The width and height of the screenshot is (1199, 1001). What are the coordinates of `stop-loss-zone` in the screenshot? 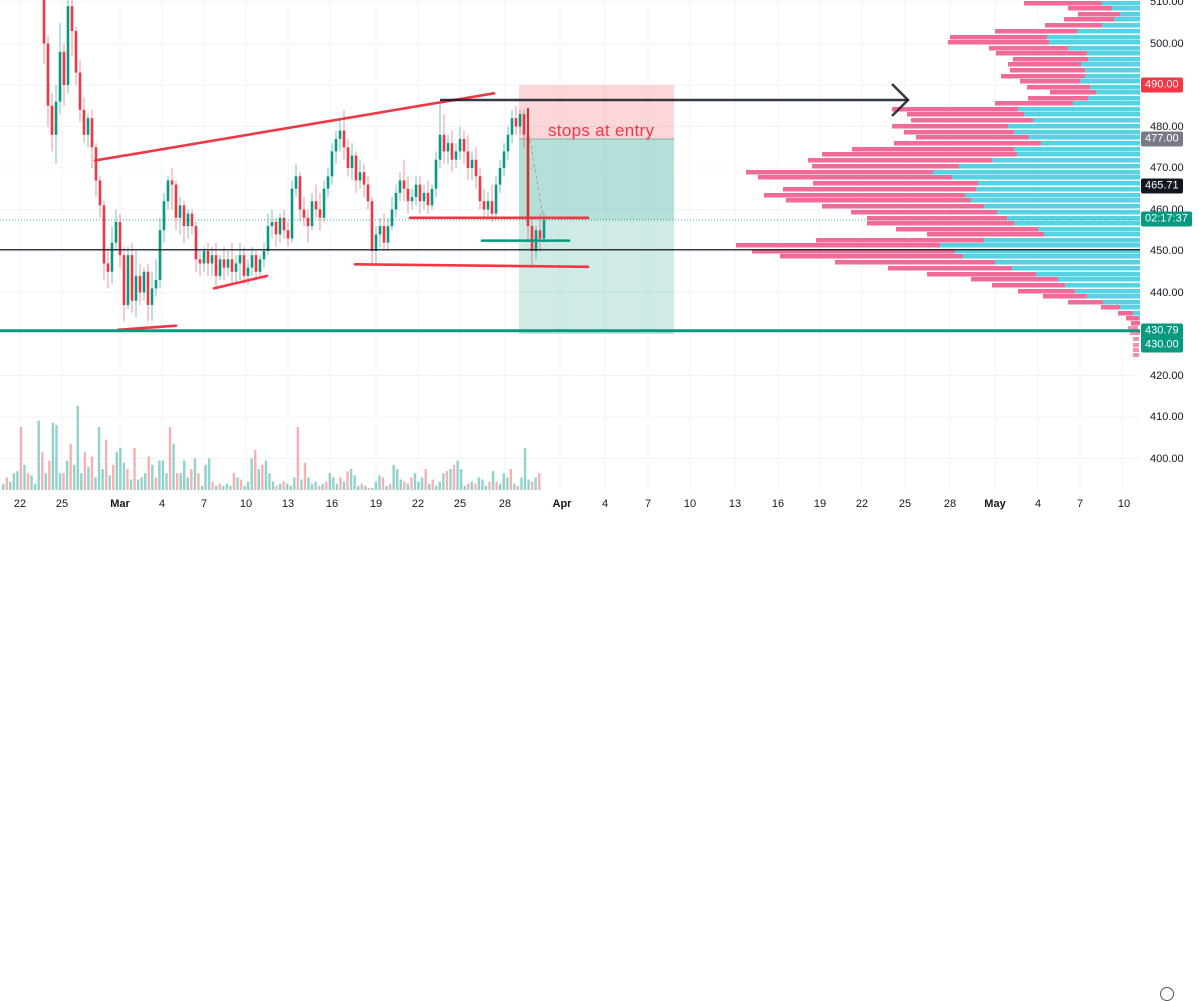 It's located at (596, 112).